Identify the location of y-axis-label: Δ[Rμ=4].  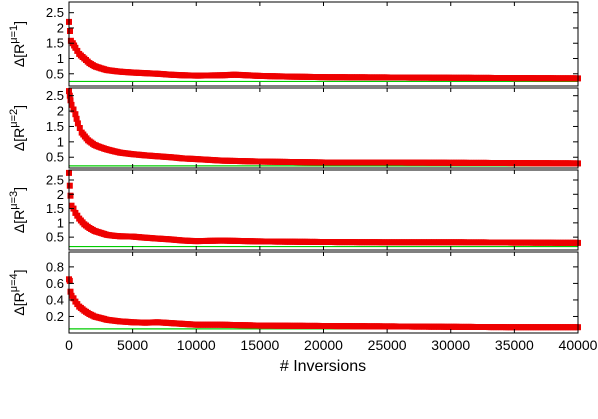
(17, 292).